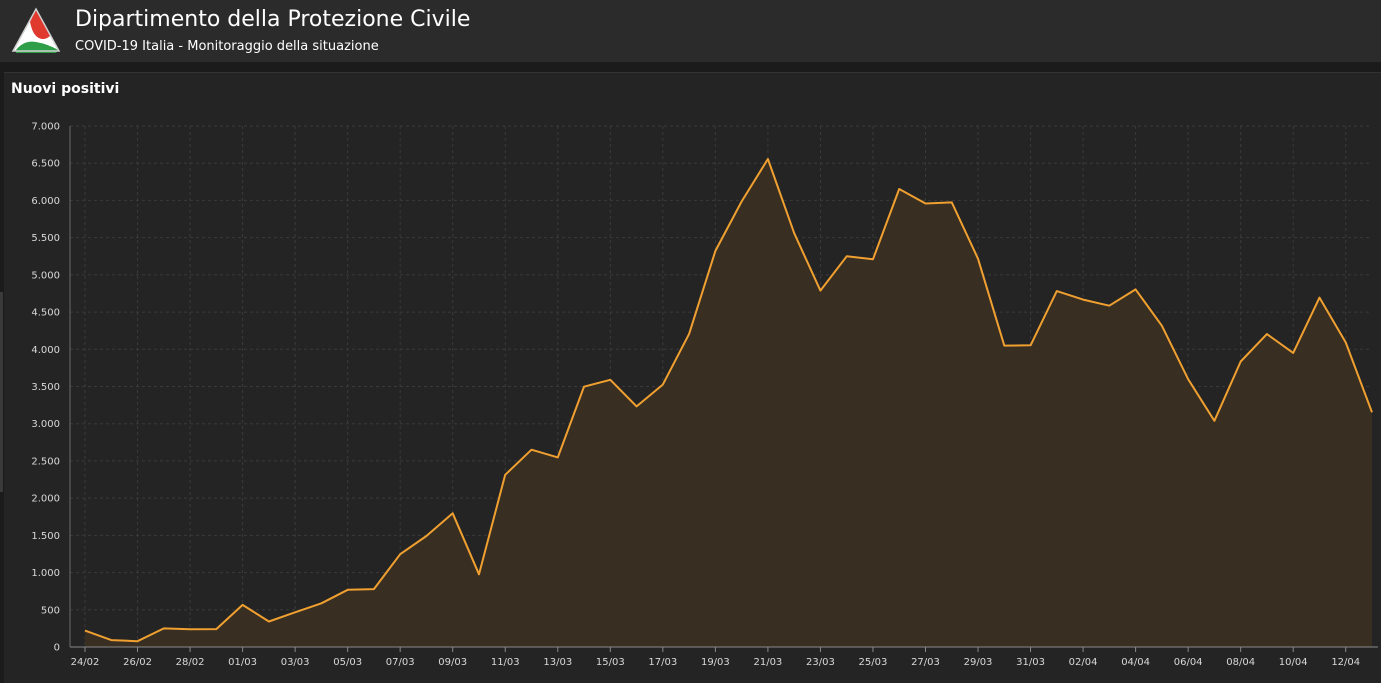 Image resolution: width=1381 pixels, height=683 pixels. What do you see at coordinates (45, 164) in the screenshot?
I see `y-tick-label: 6.500` at bounding box center [45, 164].